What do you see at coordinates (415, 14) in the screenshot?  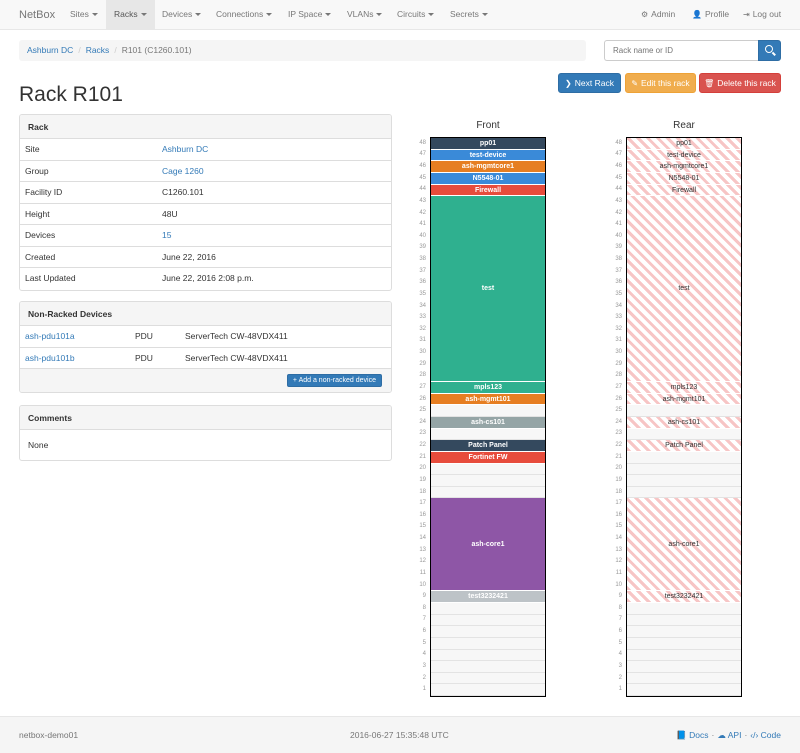 I see `nav-circuits: Circuits` at bounding box center [415, 14].